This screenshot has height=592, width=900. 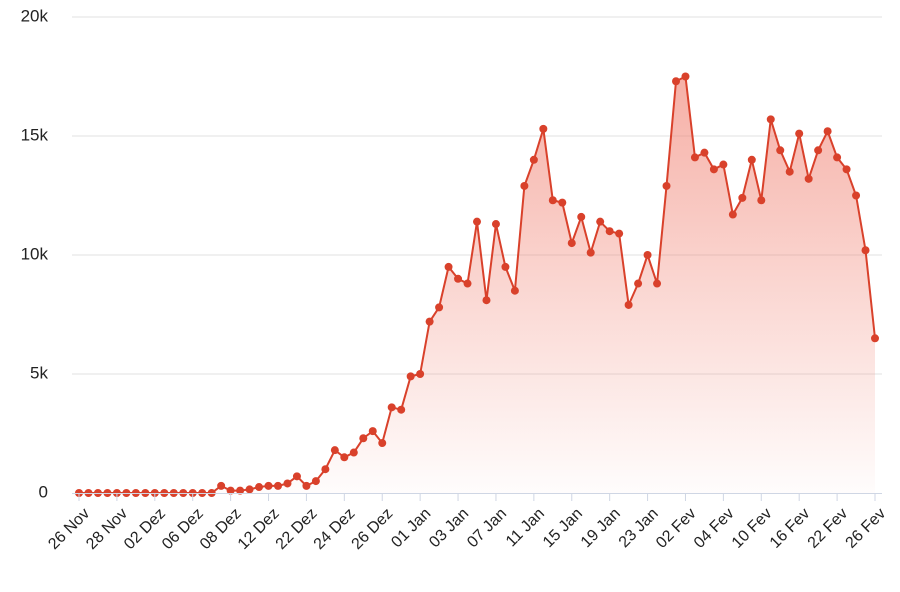 I want to click on x-tick-label: 07 Jan, so click(x=487, y=528).